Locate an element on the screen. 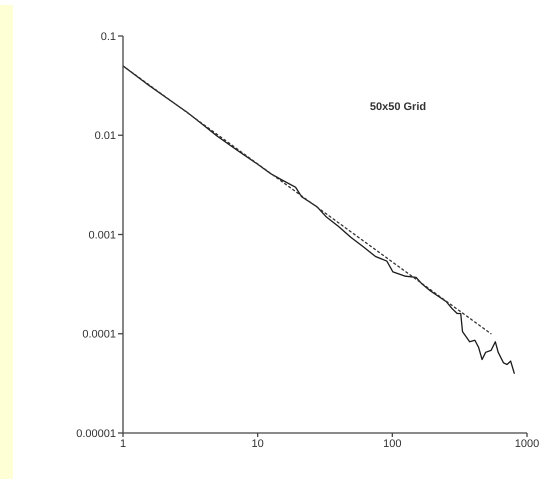  annotation: 50x50 Grid is located at coordinates (398, 107).